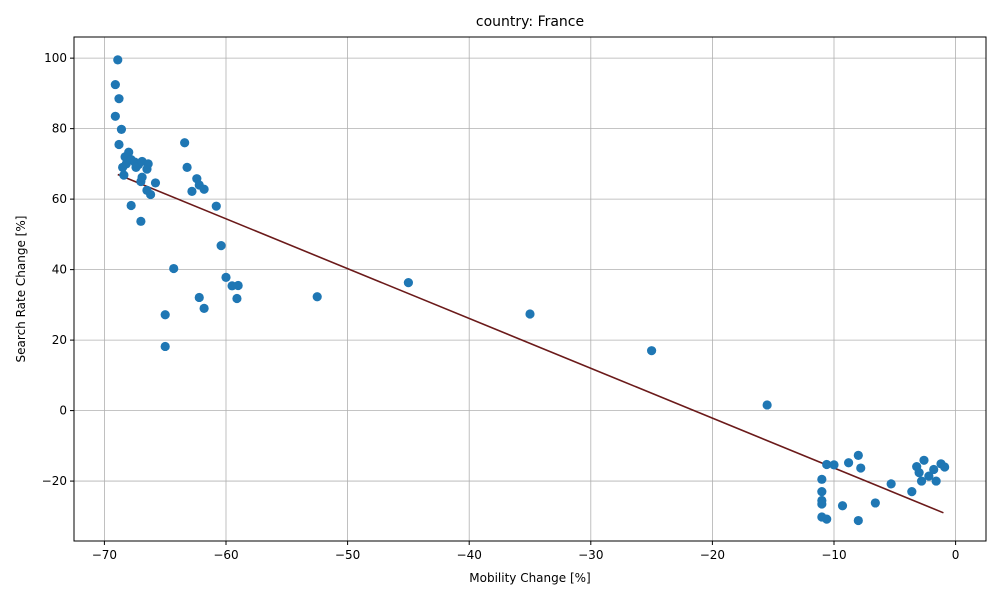 Image resolution: width=1000 pixels, height=600 pixels. What do you see at coordinates (54, 481) in the screenshot?
I see `y-tick-label: −20` at bounding box center [54, 481].